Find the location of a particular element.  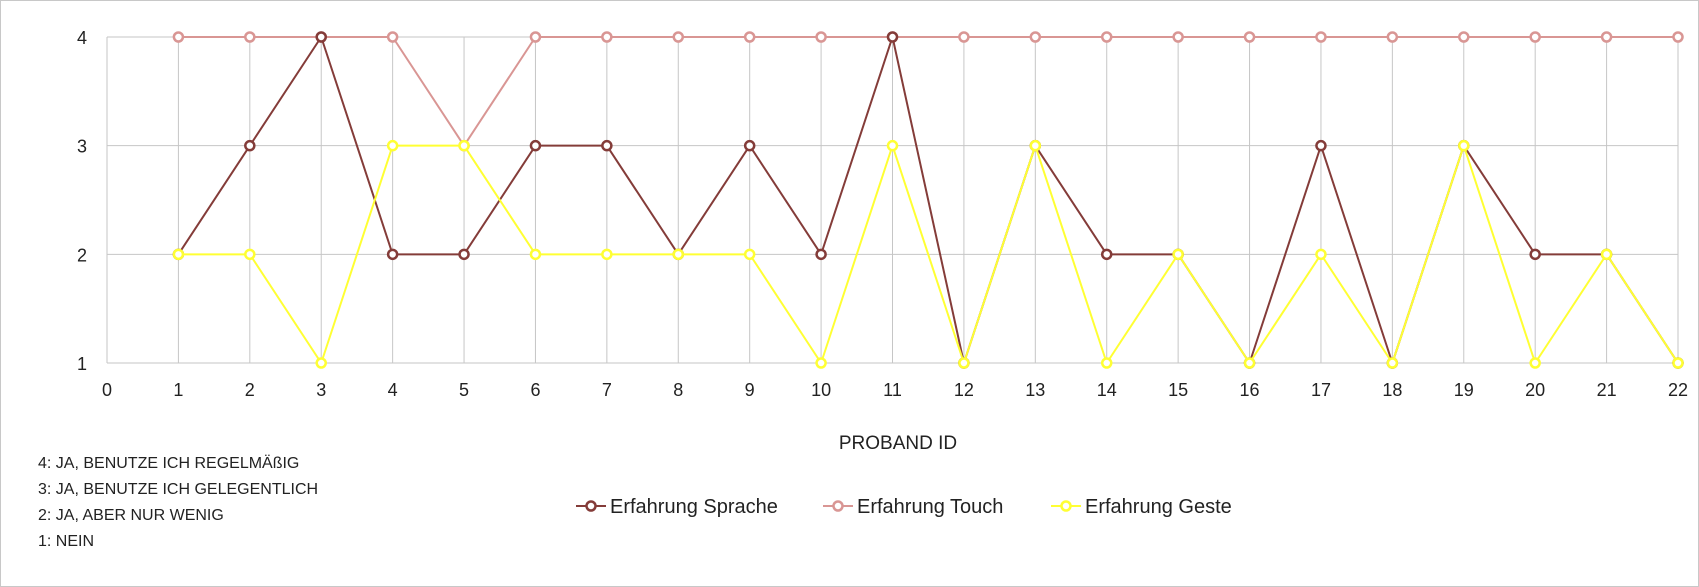

x-tick-label: 3 is located at coordinates (321, 390).